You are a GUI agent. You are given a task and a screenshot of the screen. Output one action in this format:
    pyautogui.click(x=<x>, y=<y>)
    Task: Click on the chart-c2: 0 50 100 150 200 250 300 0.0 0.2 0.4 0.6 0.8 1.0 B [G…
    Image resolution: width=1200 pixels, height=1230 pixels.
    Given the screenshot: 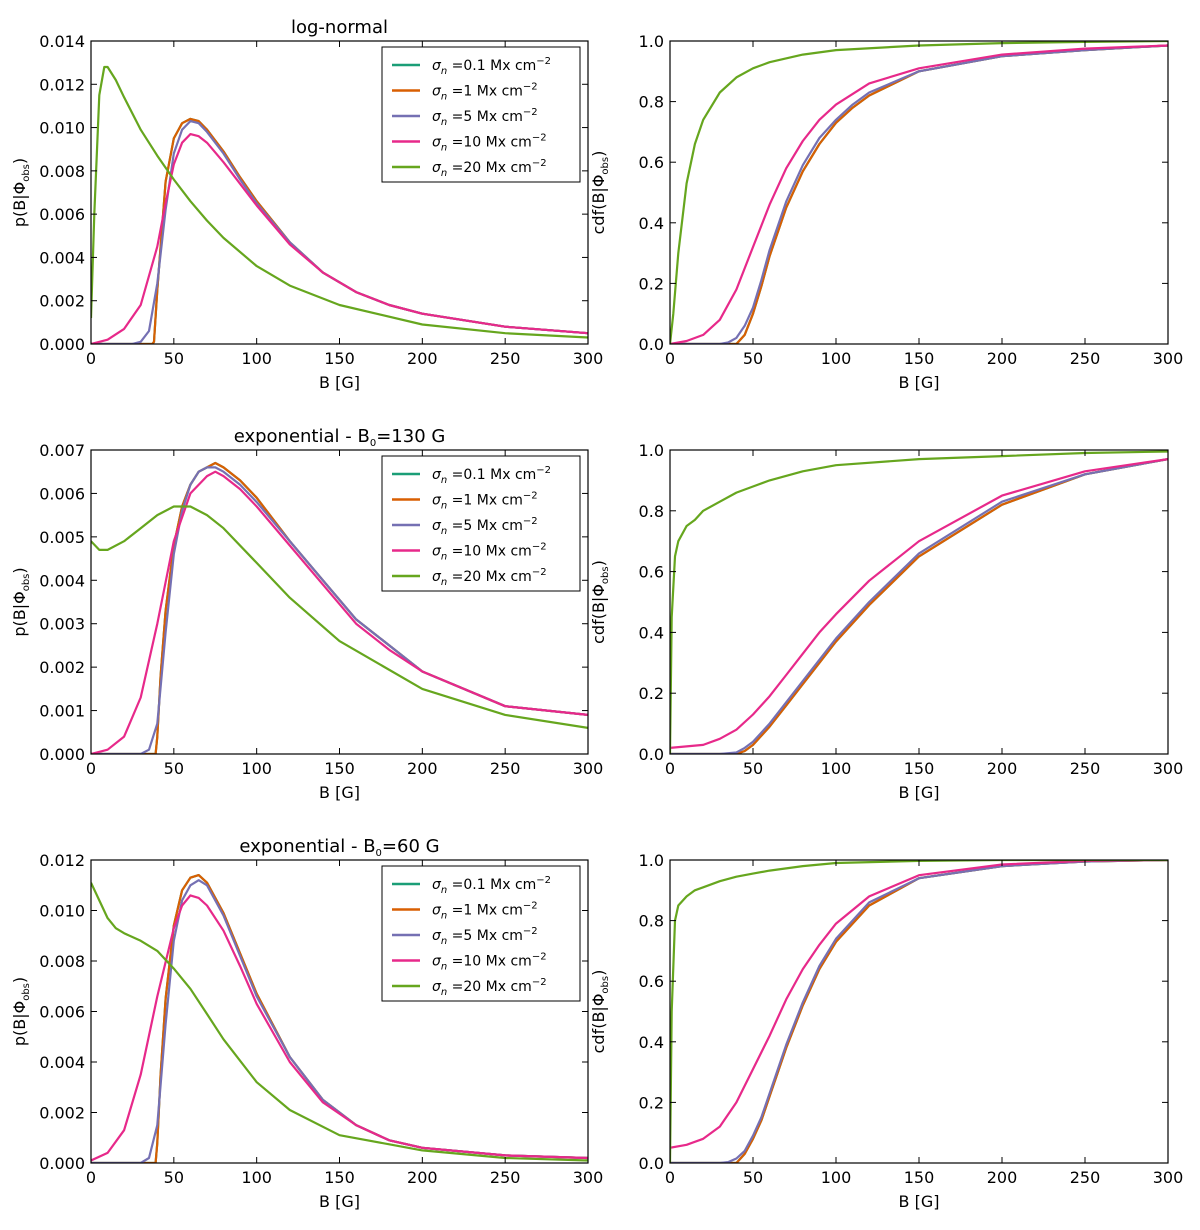 What is the action you would take?
    pyautogui.click(x=886, y=621)
    